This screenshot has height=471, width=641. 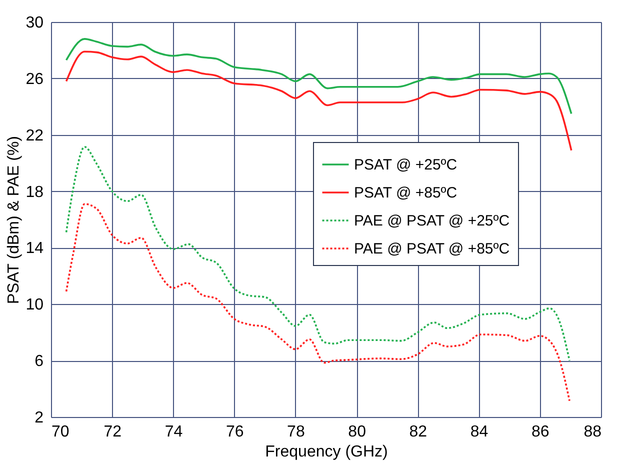 I want to click on x-tick-label: 76, so click(x=235, y=432).